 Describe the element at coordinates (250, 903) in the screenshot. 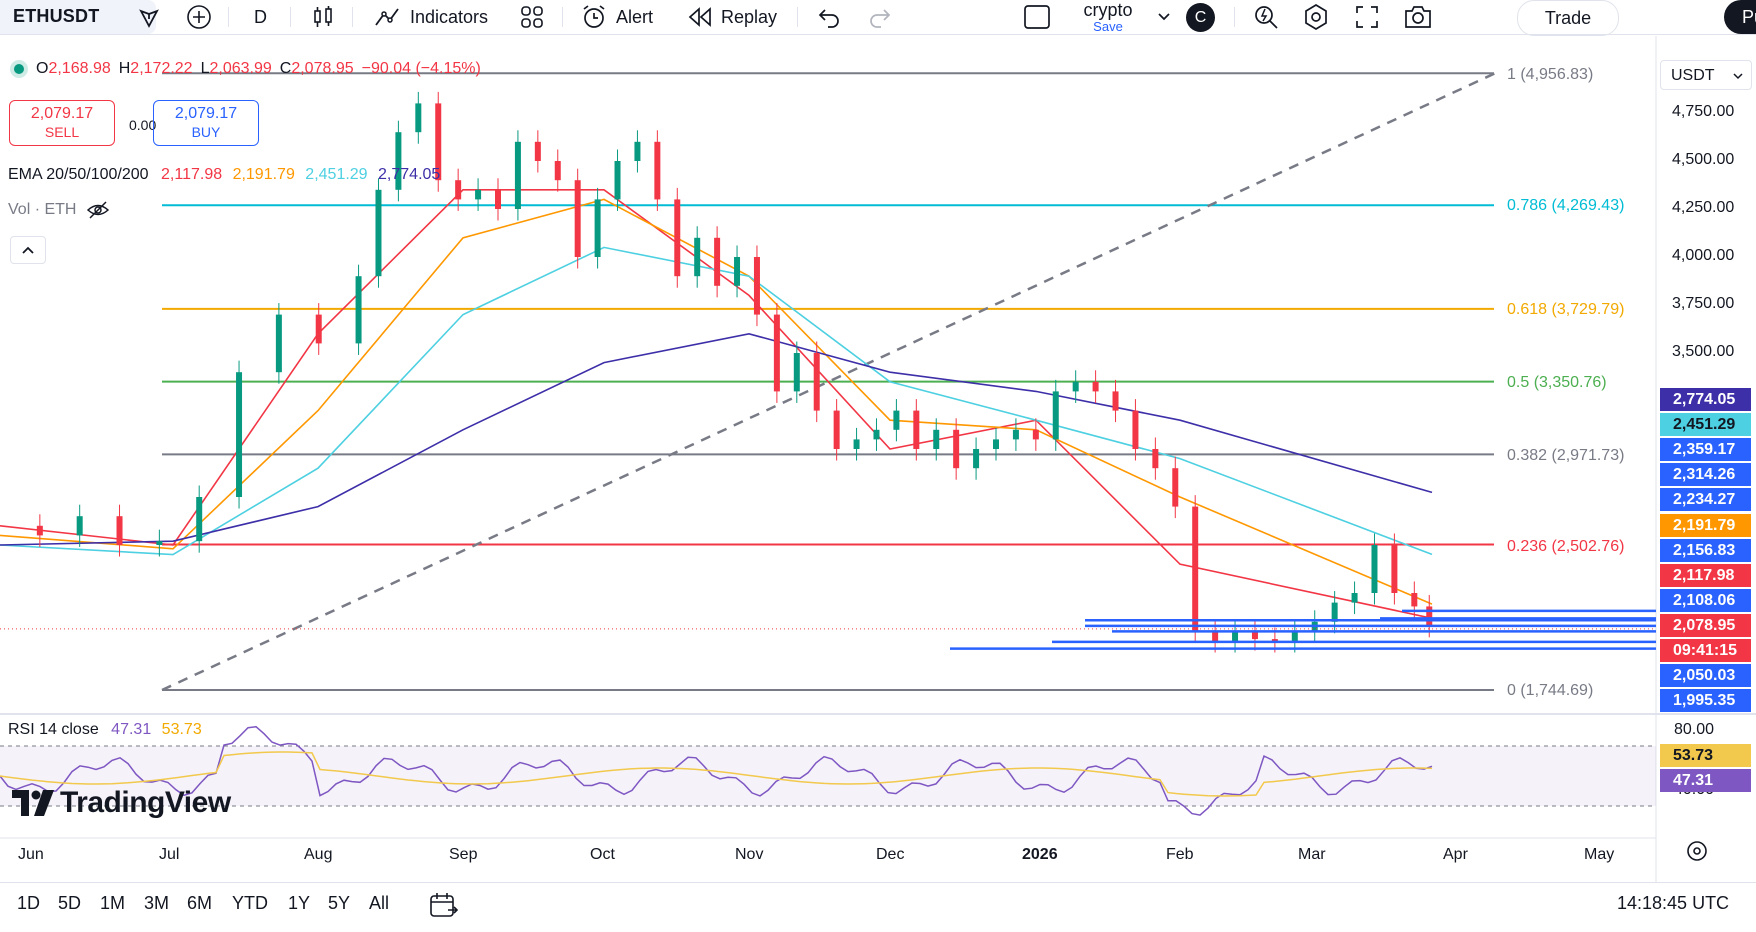

I see `range-button: YTD` at that location.